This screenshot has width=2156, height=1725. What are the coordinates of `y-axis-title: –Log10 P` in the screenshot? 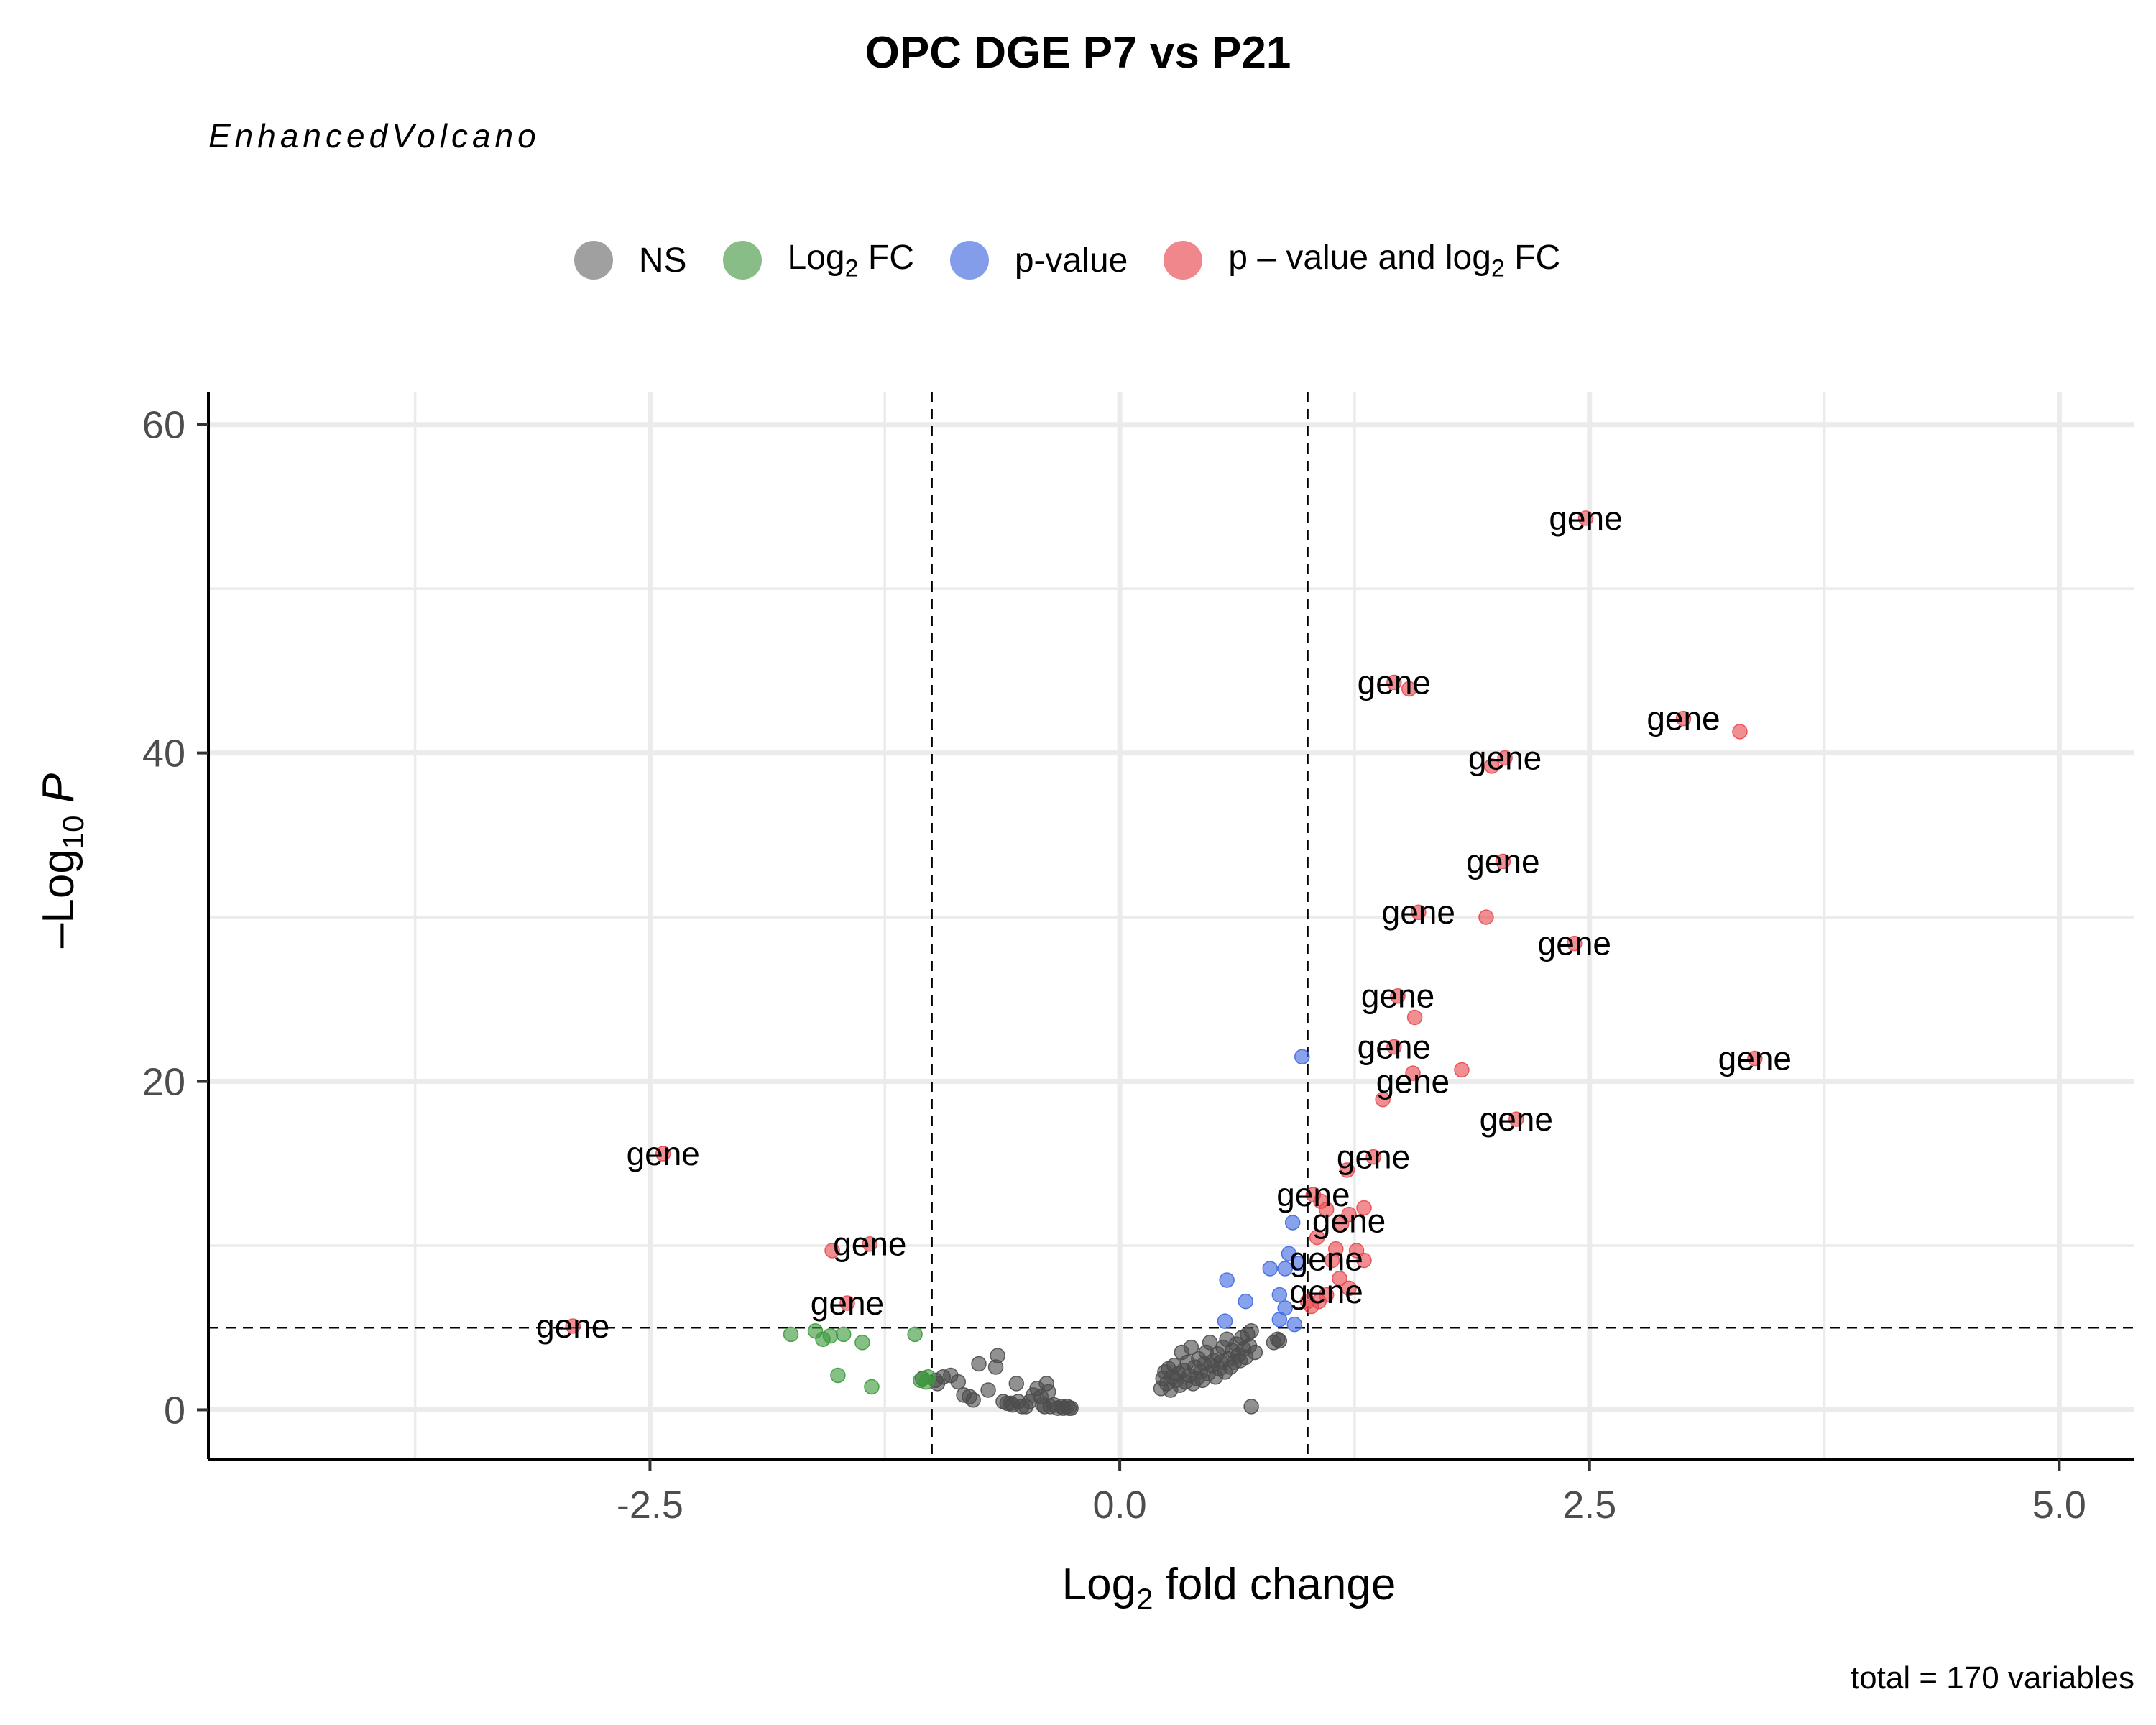 It's located at (62, 860).